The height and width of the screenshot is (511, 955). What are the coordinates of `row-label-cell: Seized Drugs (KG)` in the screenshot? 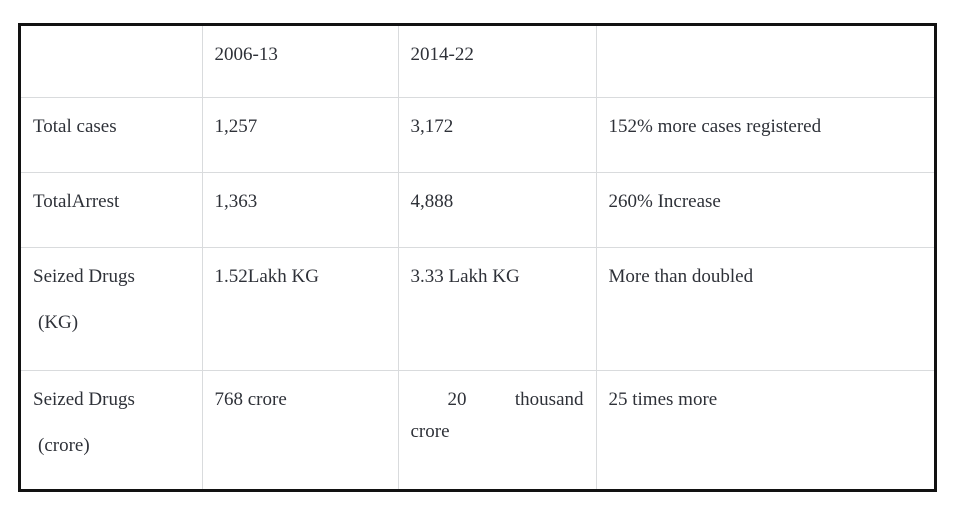 It's located at (112, 308).